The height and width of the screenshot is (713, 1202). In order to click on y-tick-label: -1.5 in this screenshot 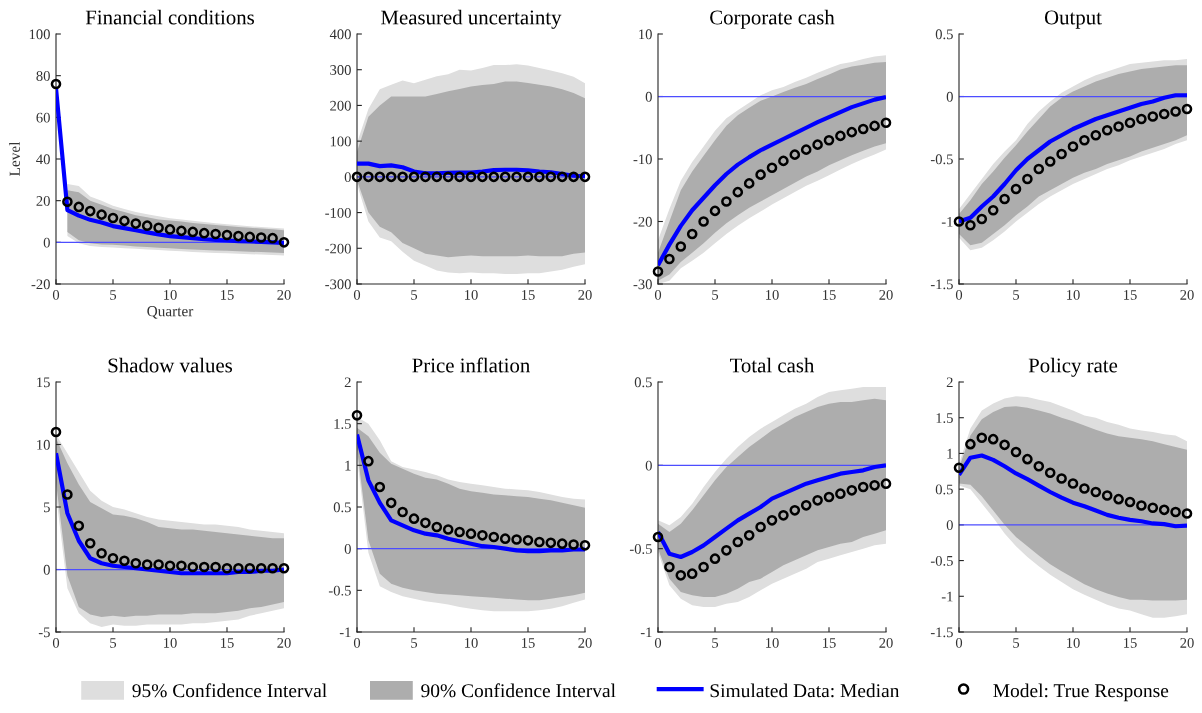, I will do `click(941, 284)`.